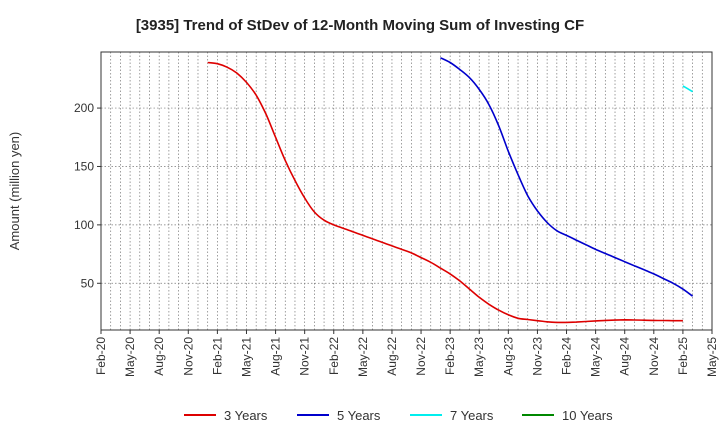 Image resolution: width=720 pixels, height=440 pixels. What do you see at coordinates (537, 356) in the screenshot?
I see `x-tick-label: Nov-23` at bounding box center [537, 356].